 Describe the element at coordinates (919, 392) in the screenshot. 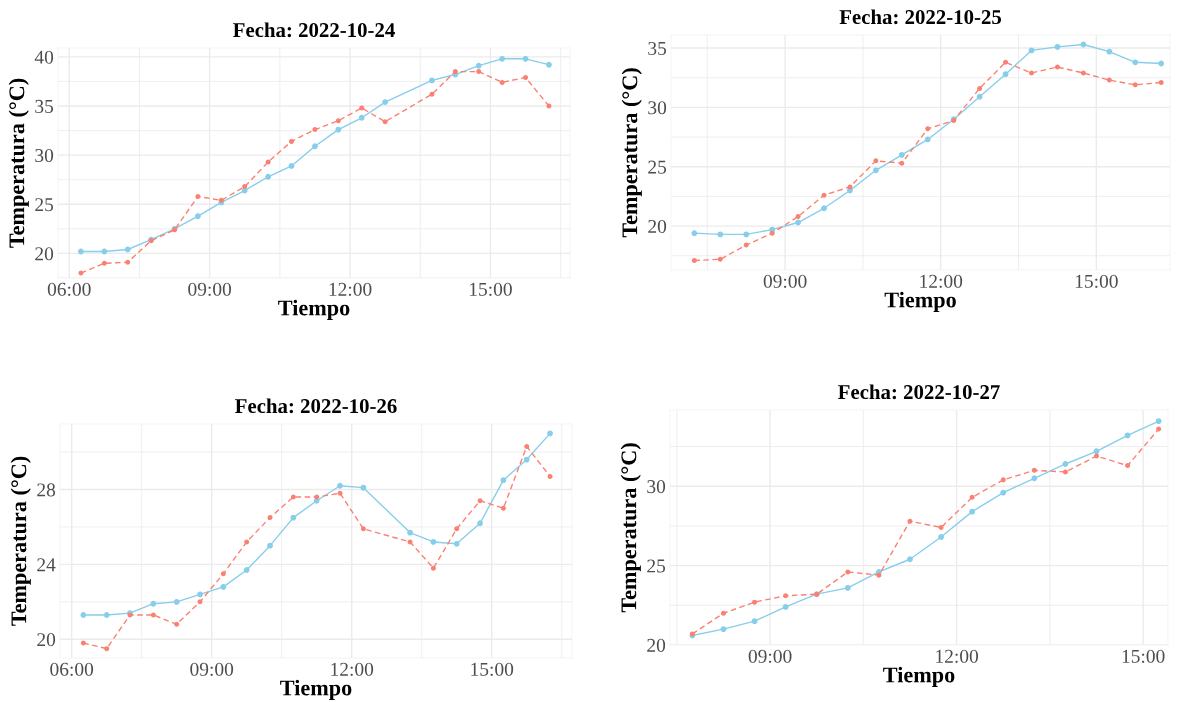

I see `chart-title: Fecha: 2022-10-27` at that location.